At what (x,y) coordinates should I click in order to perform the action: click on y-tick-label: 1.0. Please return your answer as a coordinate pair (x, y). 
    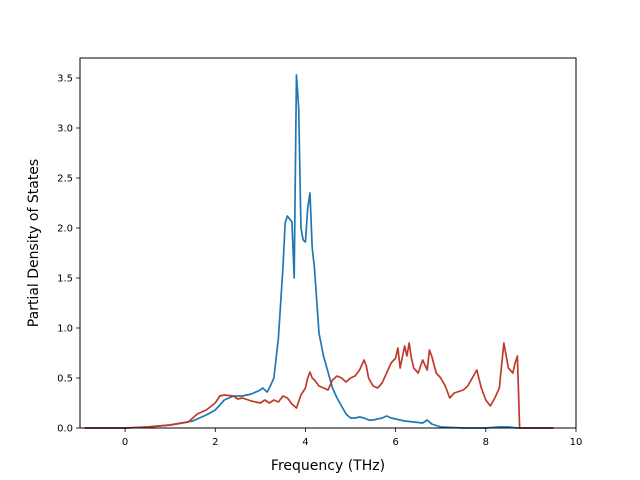
    Looking at the image, I should click on (65, 329).